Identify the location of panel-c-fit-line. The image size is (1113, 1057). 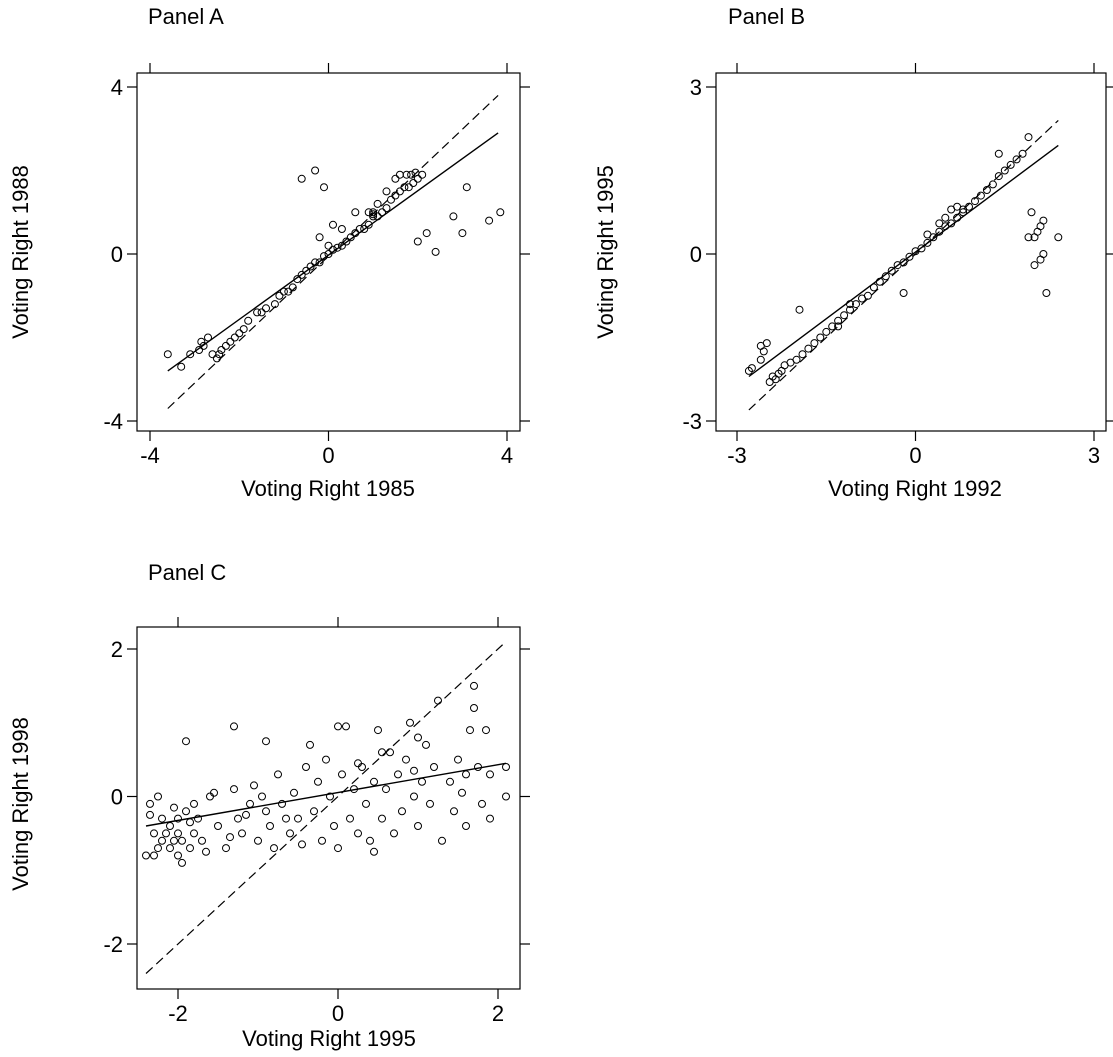
(326, 794).